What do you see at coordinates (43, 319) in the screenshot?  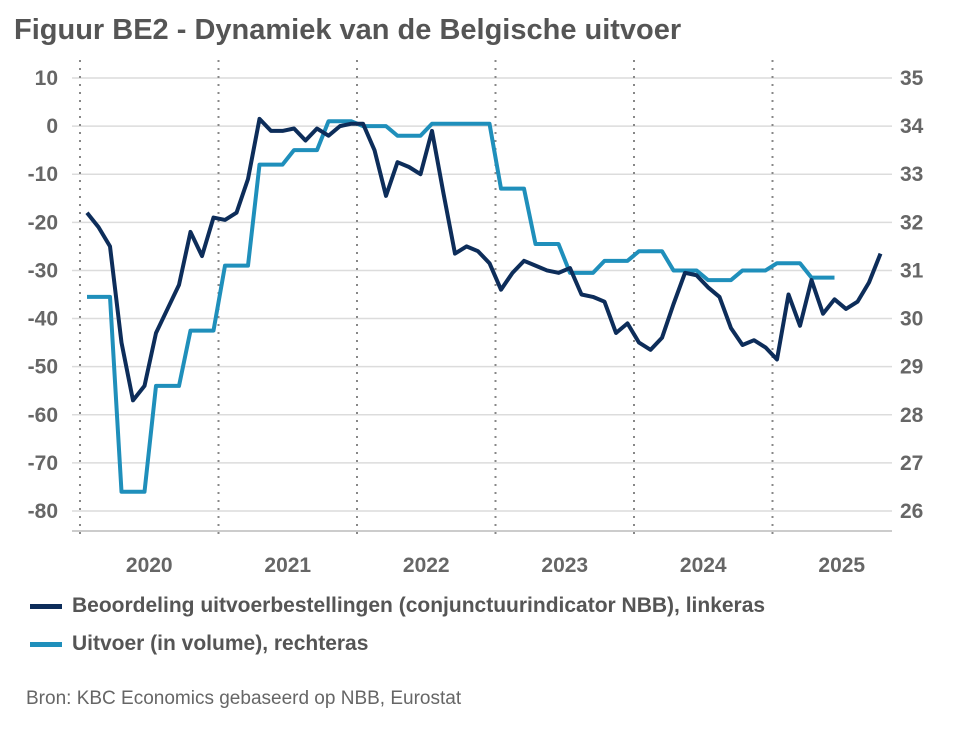 I see `left-tick-label: -40` at bounding box center [43, 319].